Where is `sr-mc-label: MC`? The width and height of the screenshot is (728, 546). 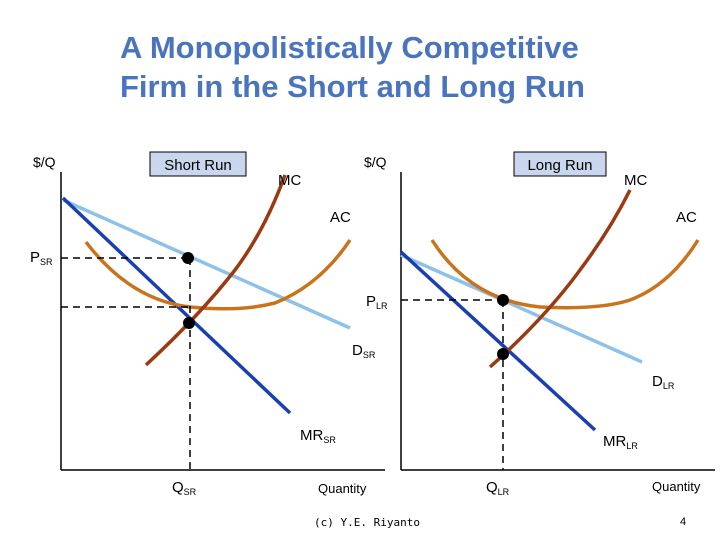
sr-mc-label: MC is located at coordinates (289, 180).